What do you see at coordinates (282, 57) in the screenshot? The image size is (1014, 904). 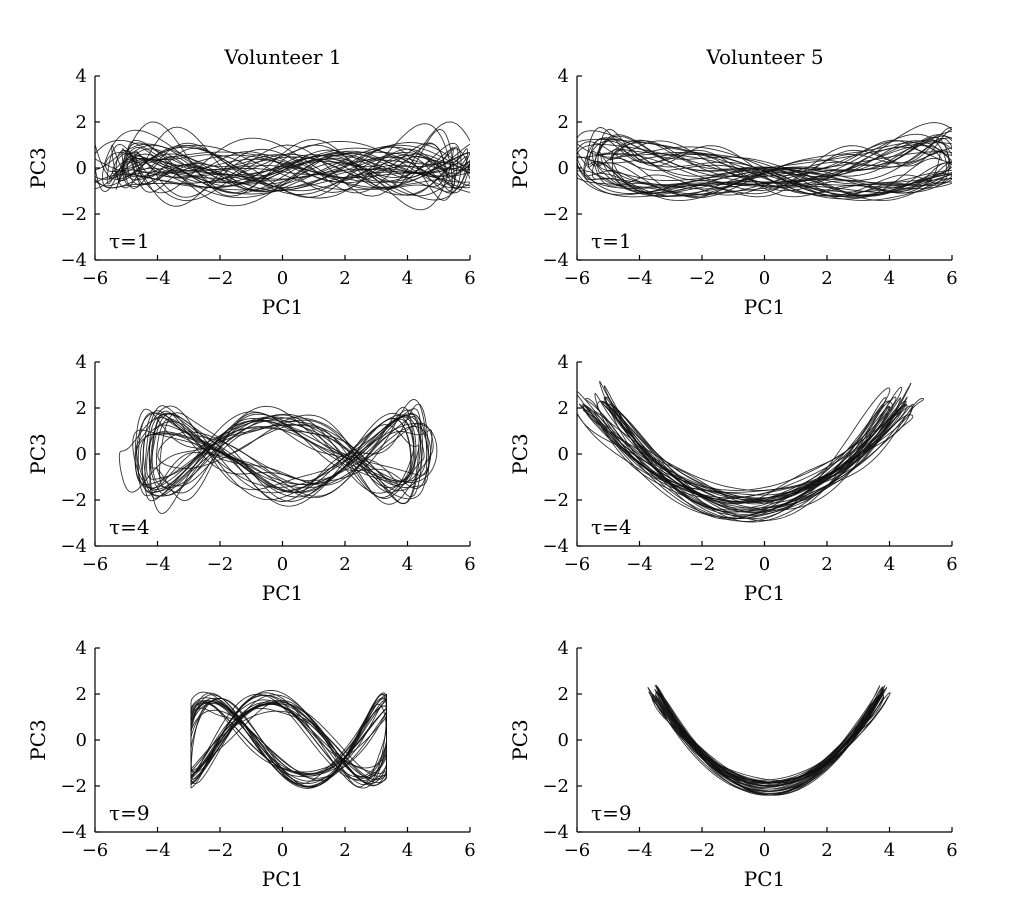 I see `column-title-volunteer-1: Volunteer 1` at bounding box center [282, 57].